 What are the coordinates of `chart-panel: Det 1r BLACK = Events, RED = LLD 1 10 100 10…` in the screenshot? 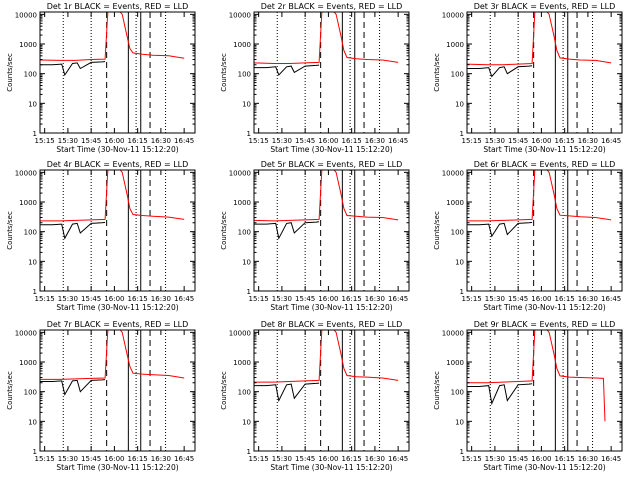 It's located at (101, 78).